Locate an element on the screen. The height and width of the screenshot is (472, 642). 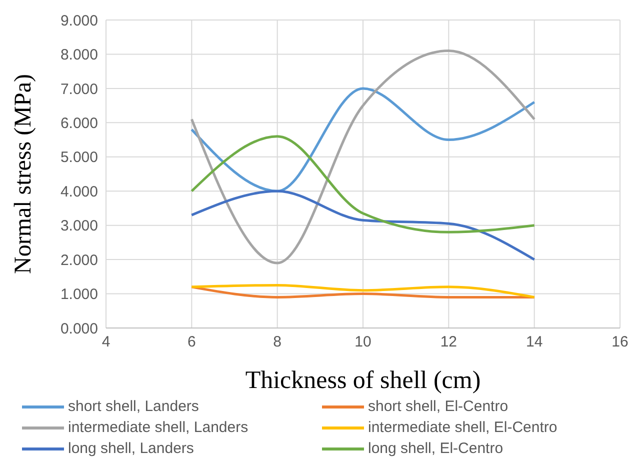
legend-label: long shell, El-Centro is located at coordinates (436, 448).